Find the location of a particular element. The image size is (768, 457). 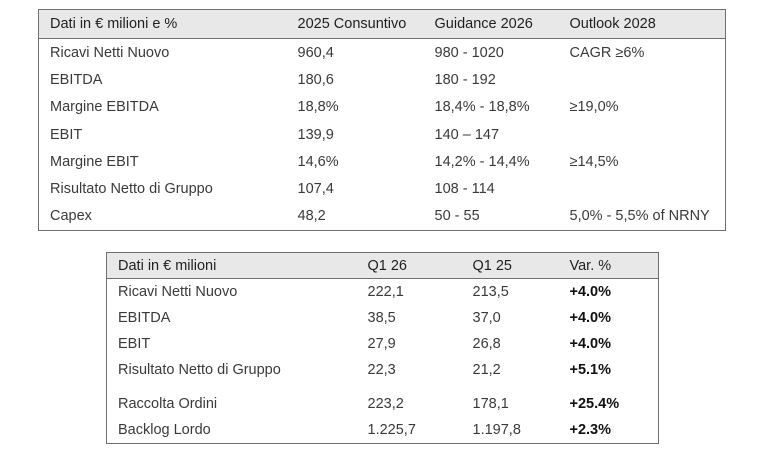

table-row: EBITDA 38,5 37,0 +4.0% is located at coordinates (383, 318).